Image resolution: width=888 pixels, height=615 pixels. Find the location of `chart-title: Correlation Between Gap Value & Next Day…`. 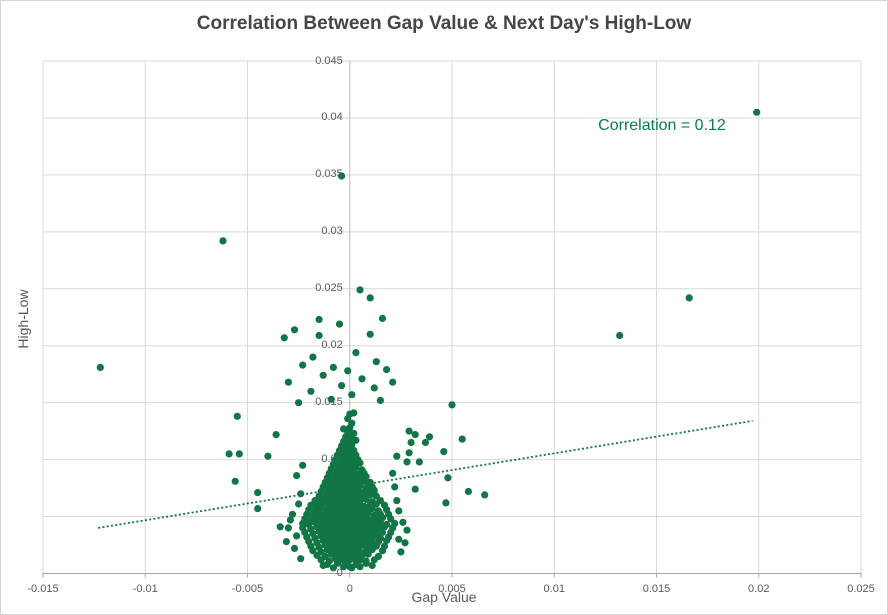

chart-title: Correlation Between Gap Value & Next Day… is located at coordinates (444, 23).